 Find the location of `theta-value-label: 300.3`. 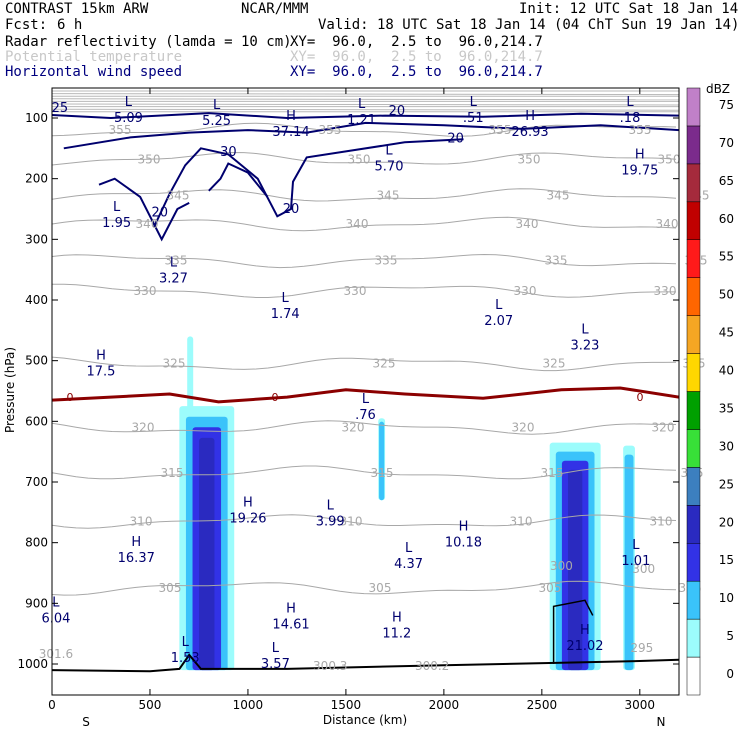

theta-value-label: 300.3 is located at coordinates (330, 666).